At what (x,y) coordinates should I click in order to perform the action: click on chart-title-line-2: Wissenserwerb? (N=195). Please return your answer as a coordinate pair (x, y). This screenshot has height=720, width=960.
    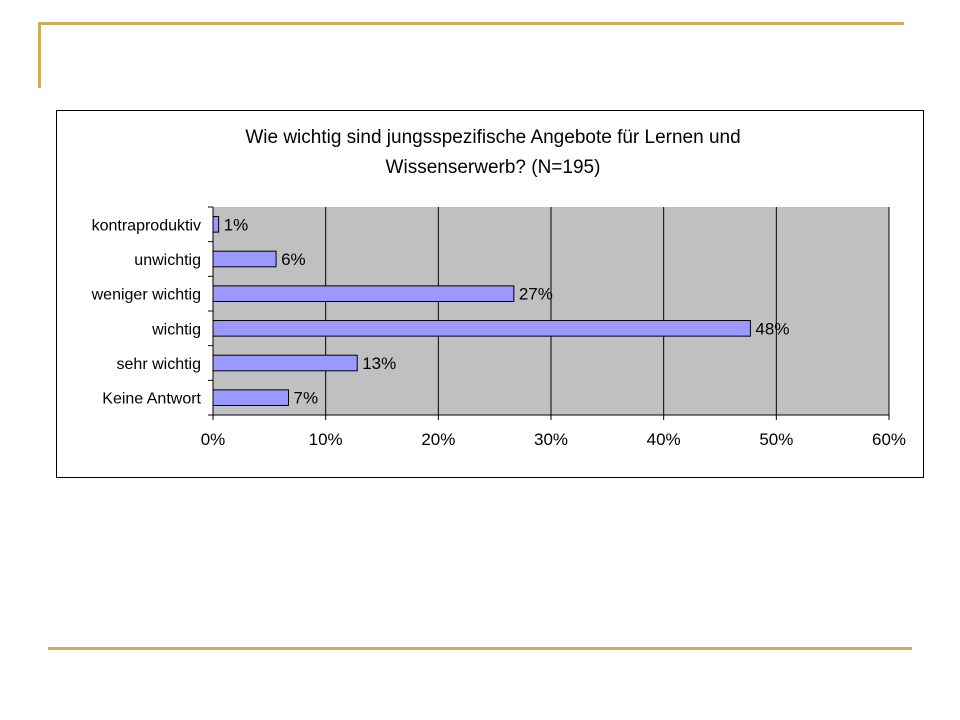
    Looking at the image, I should click on (493, 167).